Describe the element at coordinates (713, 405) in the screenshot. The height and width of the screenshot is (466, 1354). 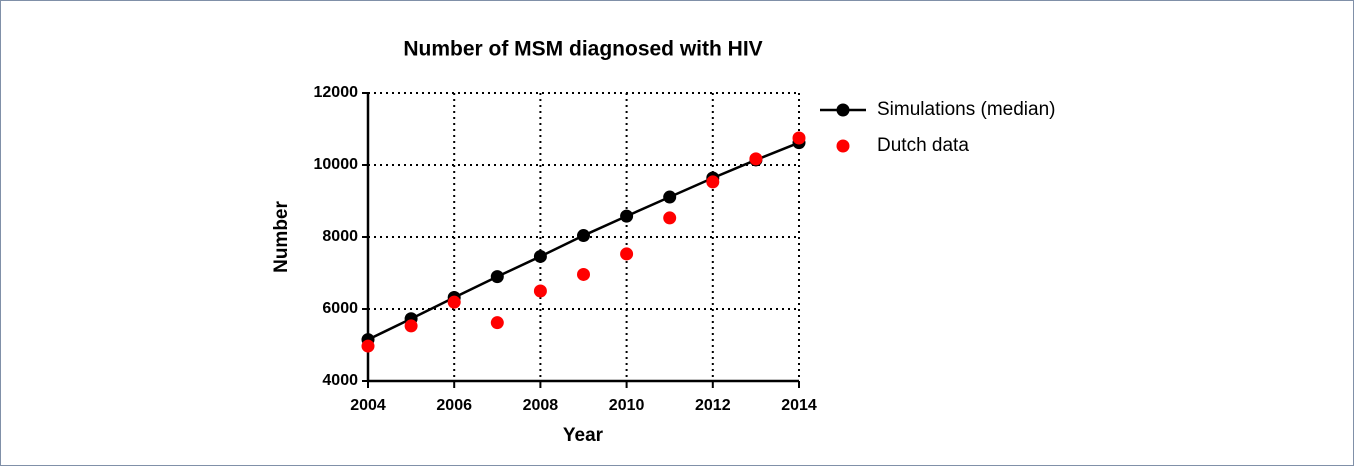
I see `x-tick-label: 2012` at that location.